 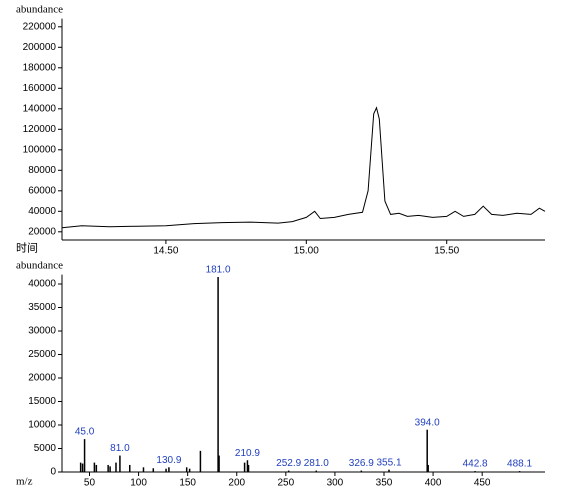 What do you see at coordinates (42, 425) in the screenshot?
I see `y-tick-label: 10000` at bounding box center [42, 425].